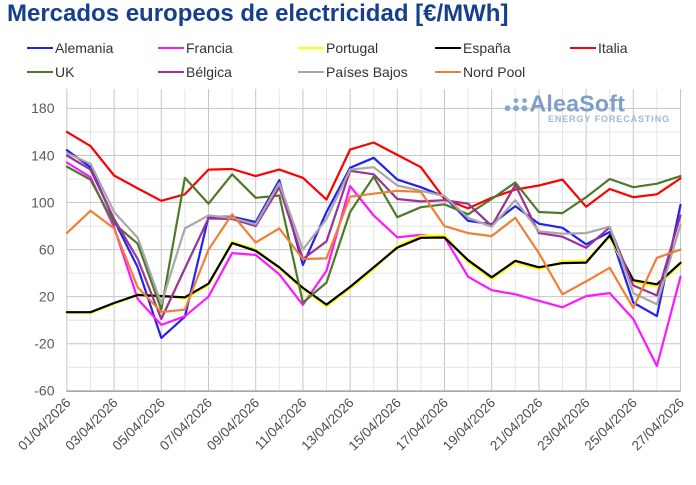  I want to click on legend-item-6: UK, so click(50, 72).